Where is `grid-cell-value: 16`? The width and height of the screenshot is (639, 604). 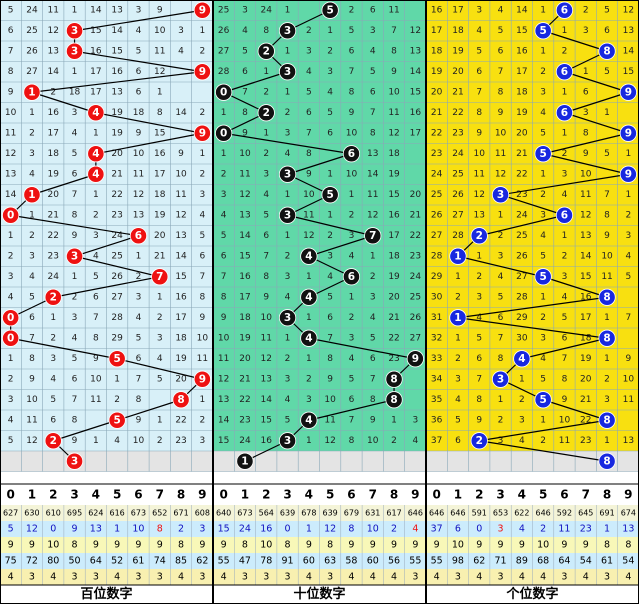 grid-cell-value: 16 is located at coordinates (416, 113).